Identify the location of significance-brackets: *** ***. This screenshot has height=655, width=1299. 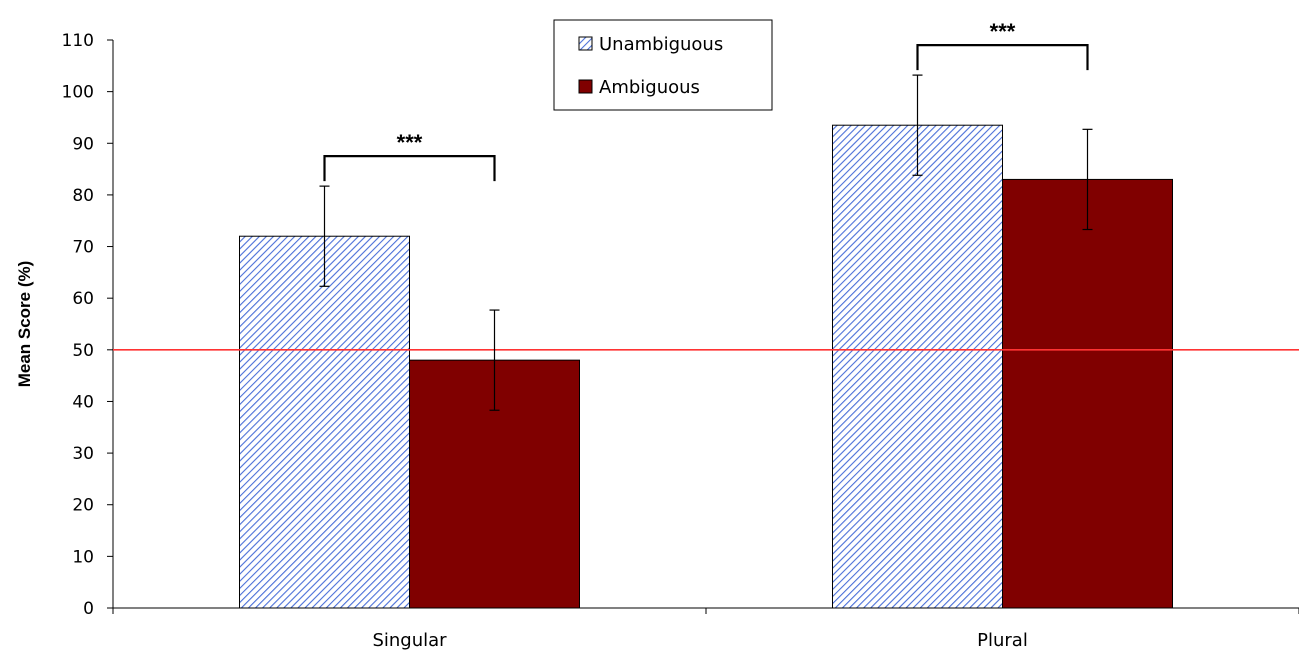
(706, 100).